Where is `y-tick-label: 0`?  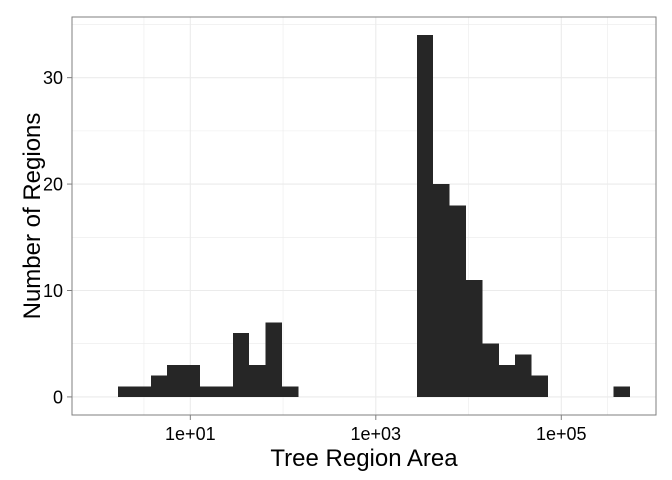
y-tick-label: 0 is located at coordinates (58, 397).